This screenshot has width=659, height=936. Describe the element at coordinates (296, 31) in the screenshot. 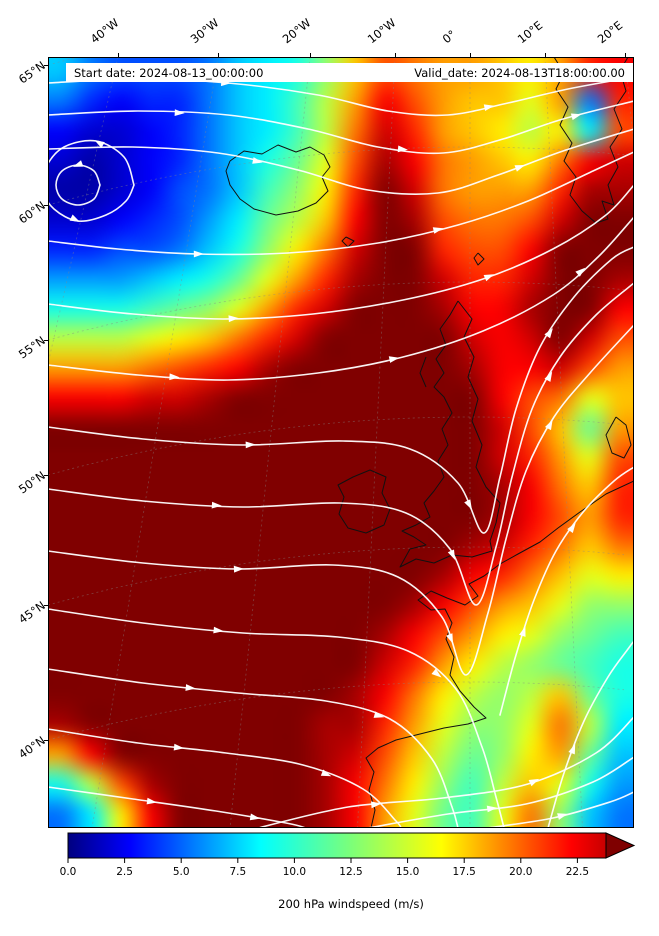

I see `x-tick-label: 20°W` at that location.